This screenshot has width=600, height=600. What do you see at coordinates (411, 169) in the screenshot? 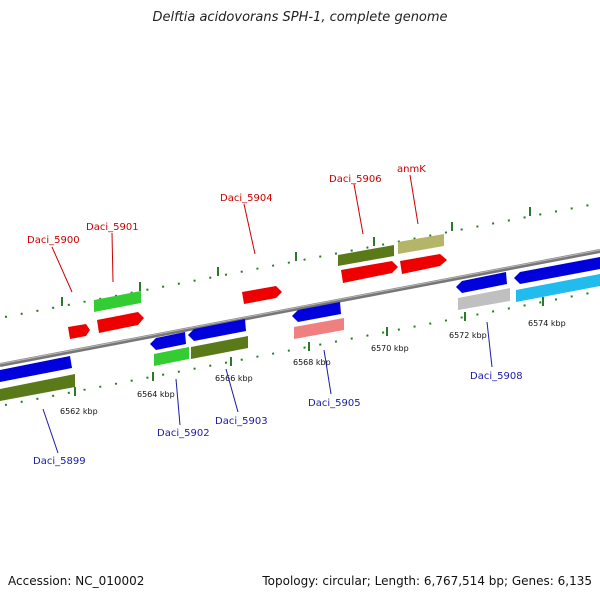
I see `gene-label: anmK` at bounding box center [411, 169].